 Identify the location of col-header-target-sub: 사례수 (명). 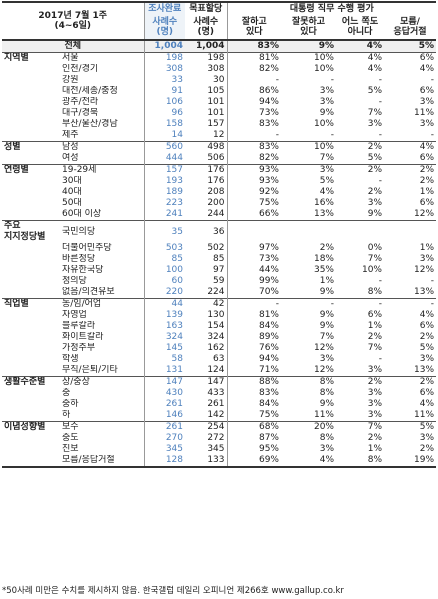
(206, 27).